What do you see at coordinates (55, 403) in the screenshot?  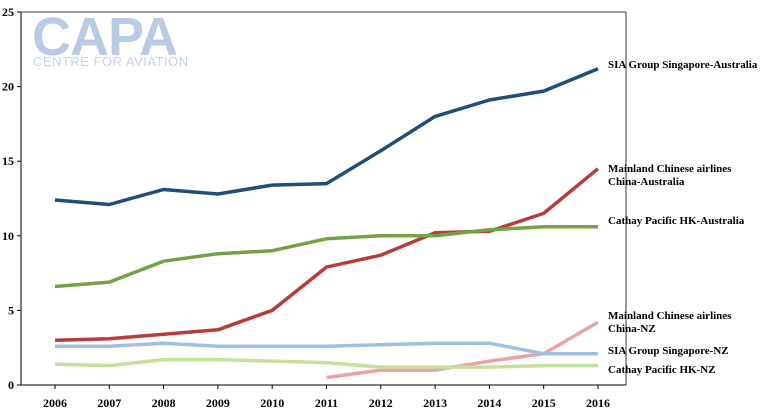 I see `x-tick-label: 2006` at bounding box center [55, 403].